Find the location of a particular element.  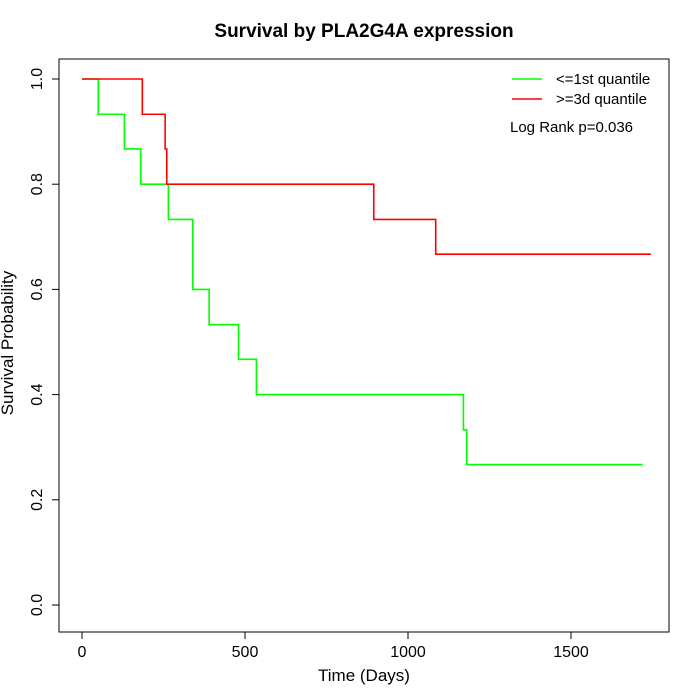

y-tick-label: 0.8 is located at coordinates (37, 184).